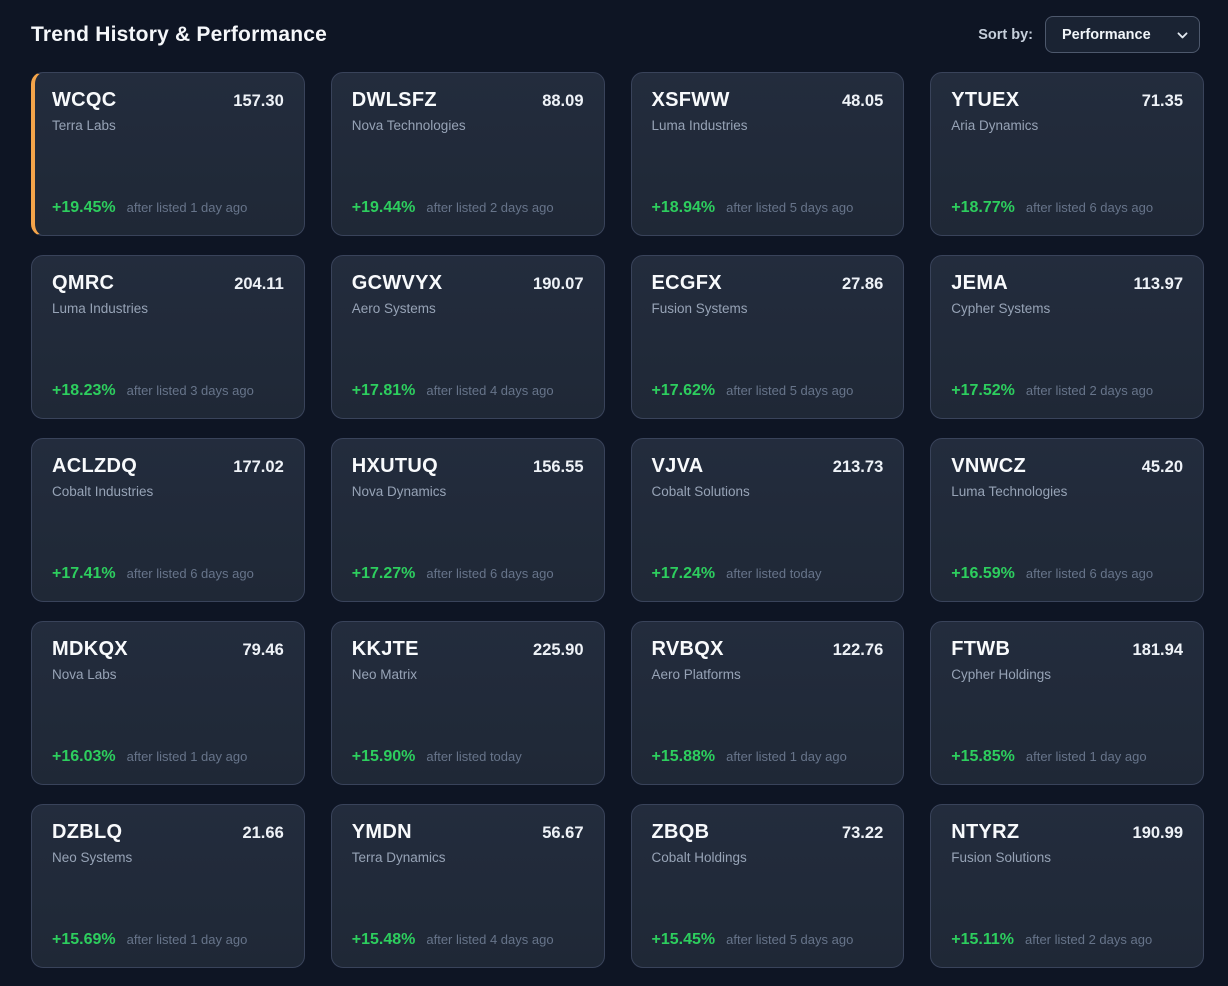  What do you see at coordinates (168, 574) in the screenshot?
I see `card-bottom-row: +17.41% after listed 6 days ago` at bounding box center [168, 574].